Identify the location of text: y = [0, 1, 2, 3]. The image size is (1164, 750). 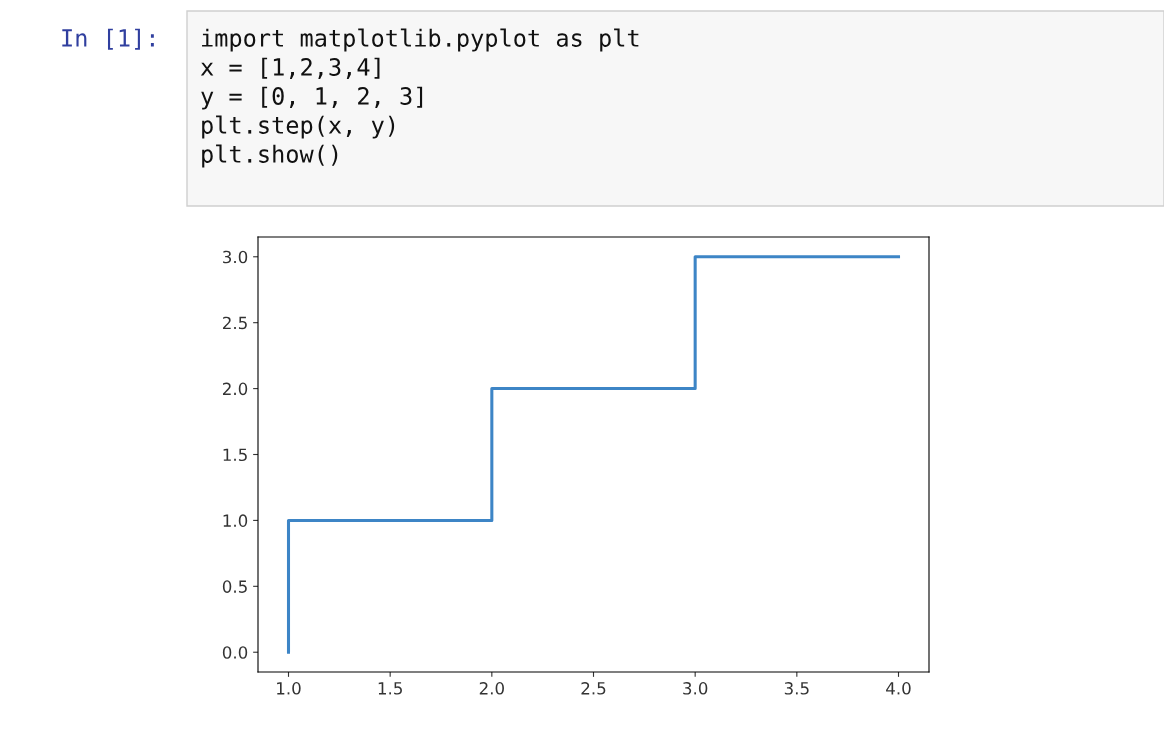
(312, 98).